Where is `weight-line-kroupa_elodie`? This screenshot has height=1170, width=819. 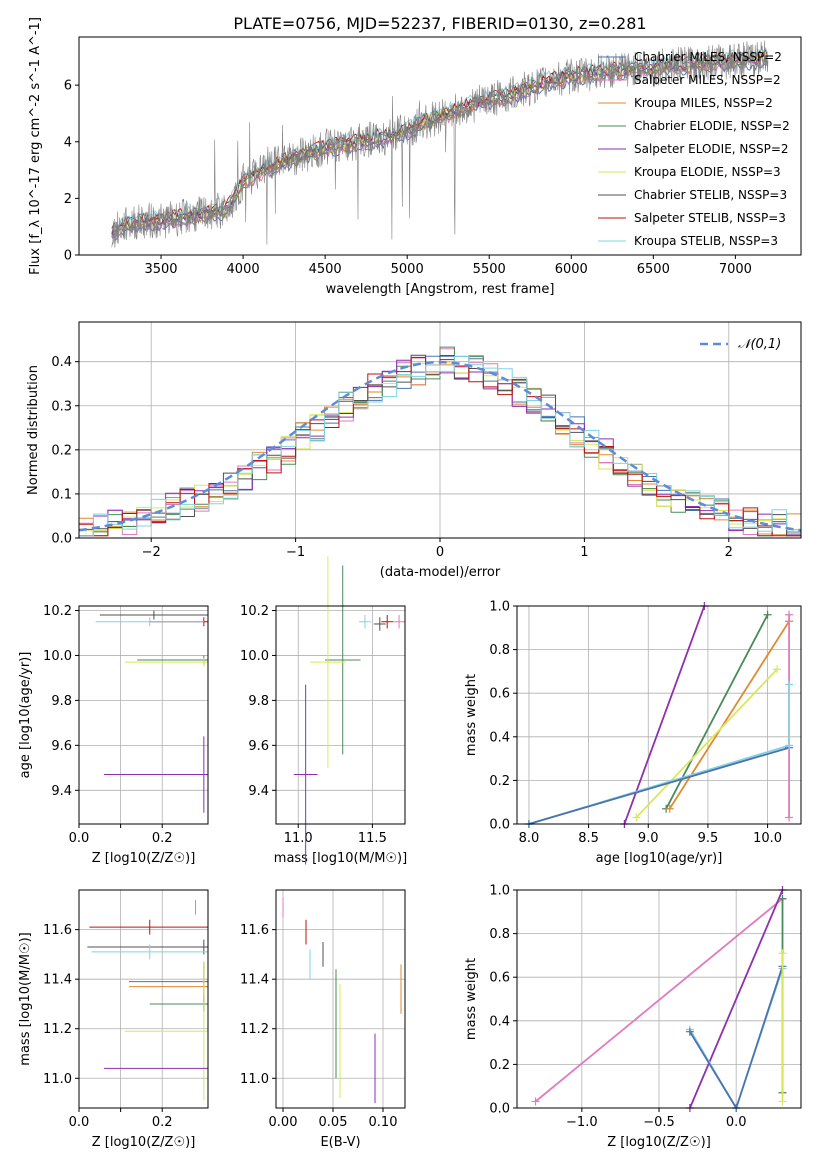
weight-line-kroupa_elodie is located at coordinates (706, 743).